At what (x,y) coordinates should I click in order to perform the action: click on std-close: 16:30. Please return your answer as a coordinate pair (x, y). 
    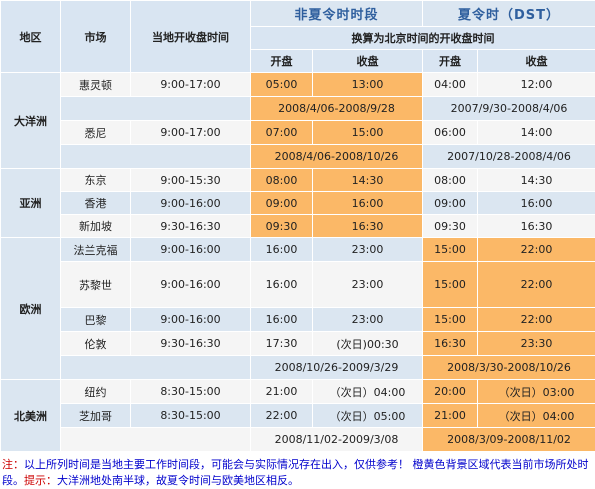
    Looking at the image, I should click on (367, 226).